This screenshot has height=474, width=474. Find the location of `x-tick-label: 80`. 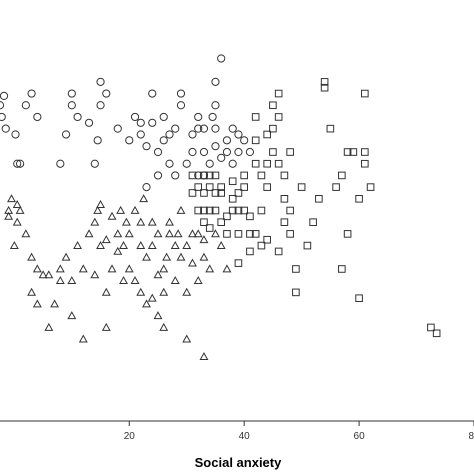

x-tick-label: 80 is located at coordinates (471, 436).